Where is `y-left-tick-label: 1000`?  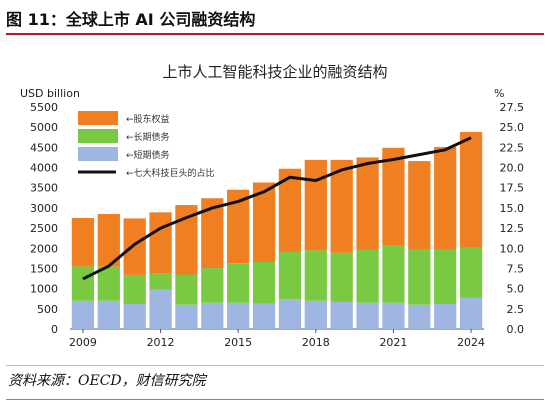
y-left-tick-label: 1000 is located at coordinates (44, 289).